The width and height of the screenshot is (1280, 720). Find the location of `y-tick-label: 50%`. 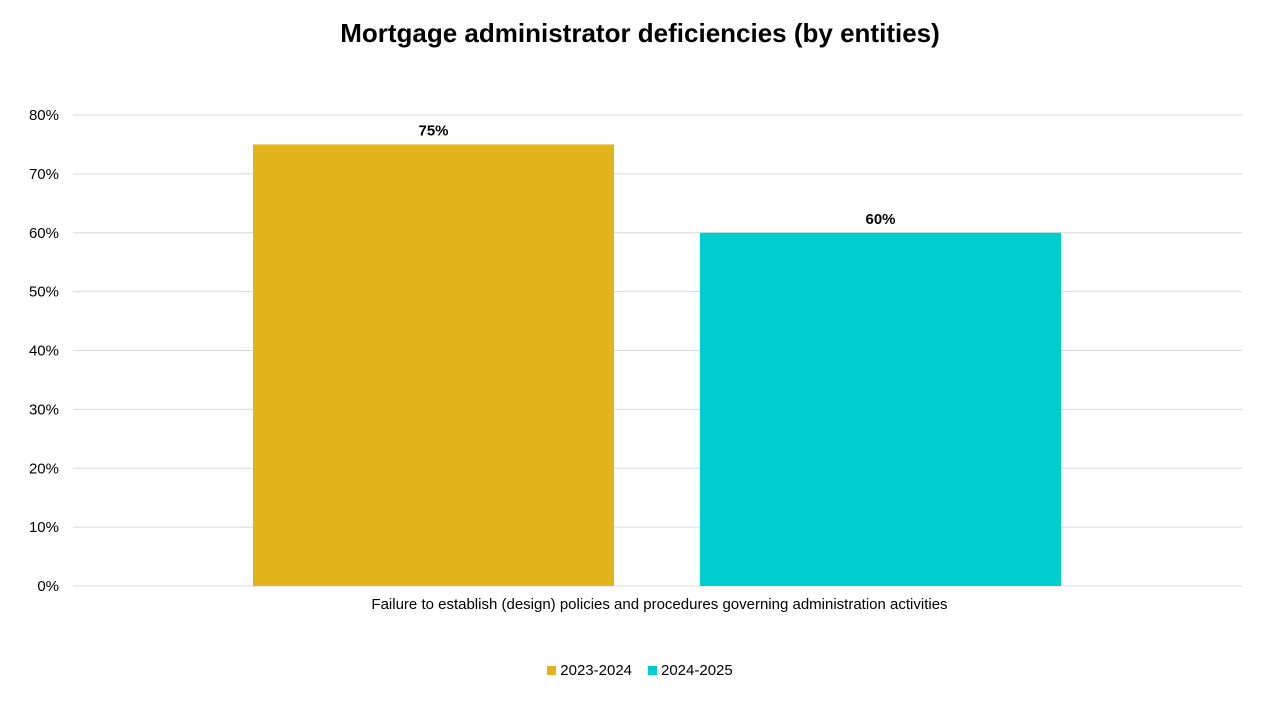

y-tick-label: 50% is located at coordinates (44, 292).